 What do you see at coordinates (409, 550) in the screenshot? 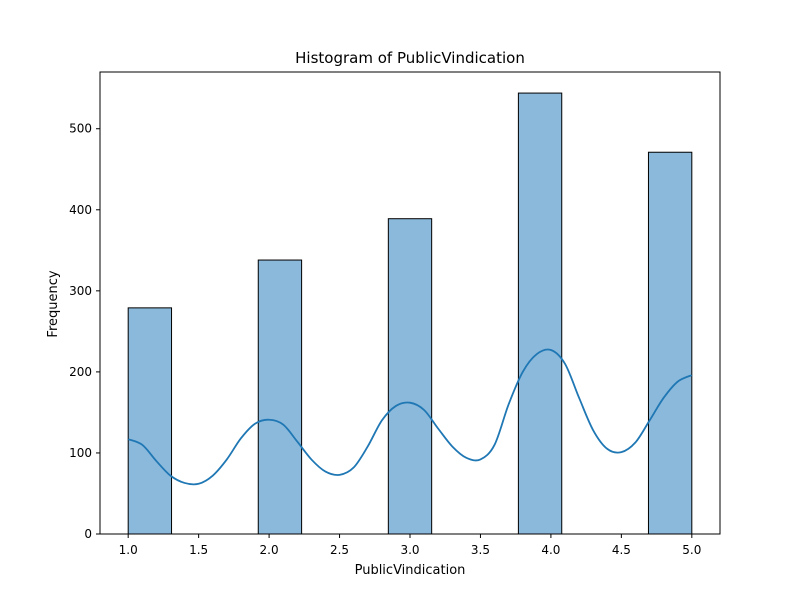
I see `x-tick-label: 3.0` at bounding box center [409, 550].